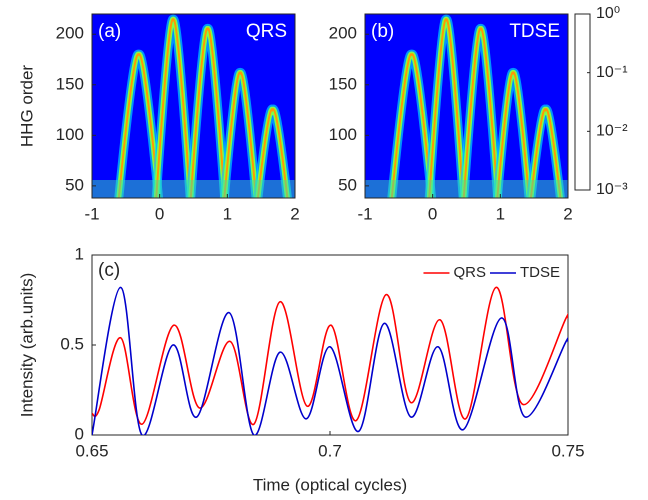  Describe the element at coordinates (109, 31) in the screenshot. I see `panel-label: (a)` at that location.